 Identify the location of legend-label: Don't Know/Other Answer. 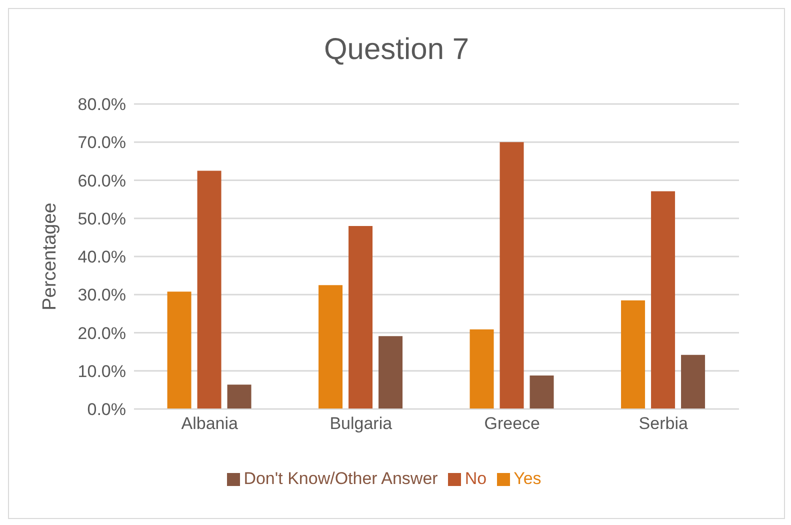
(341, 478).